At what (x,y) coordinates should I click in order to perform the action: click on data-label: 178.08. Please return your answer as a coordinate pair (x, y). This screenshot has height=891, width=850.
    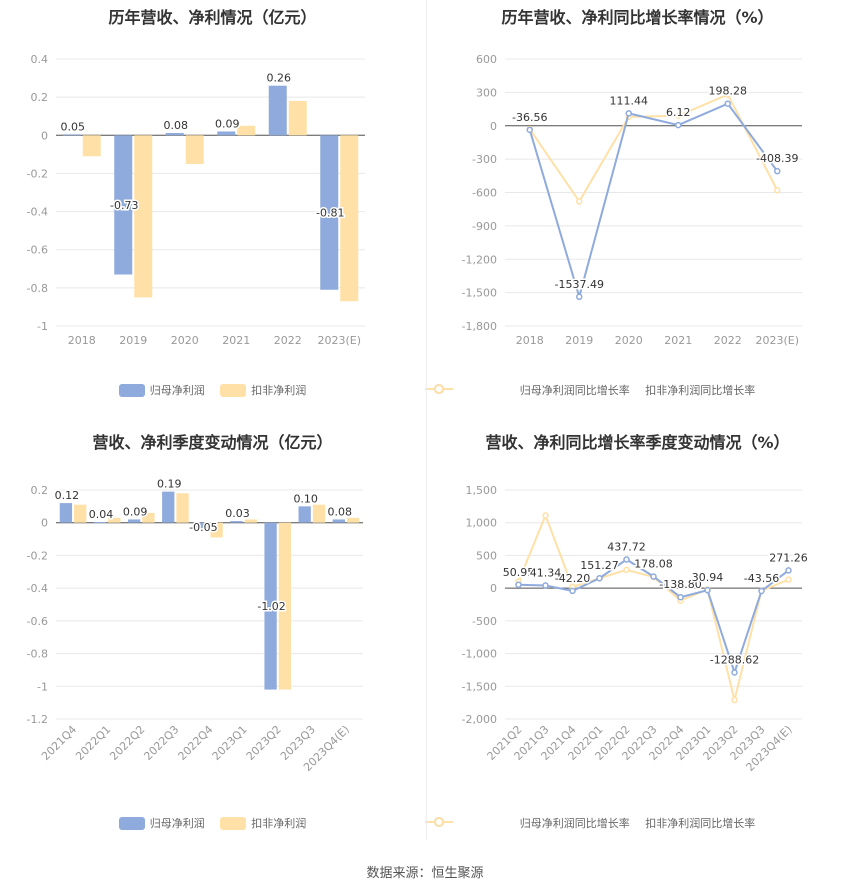
    Looking at the image, I should click on (653, 563).